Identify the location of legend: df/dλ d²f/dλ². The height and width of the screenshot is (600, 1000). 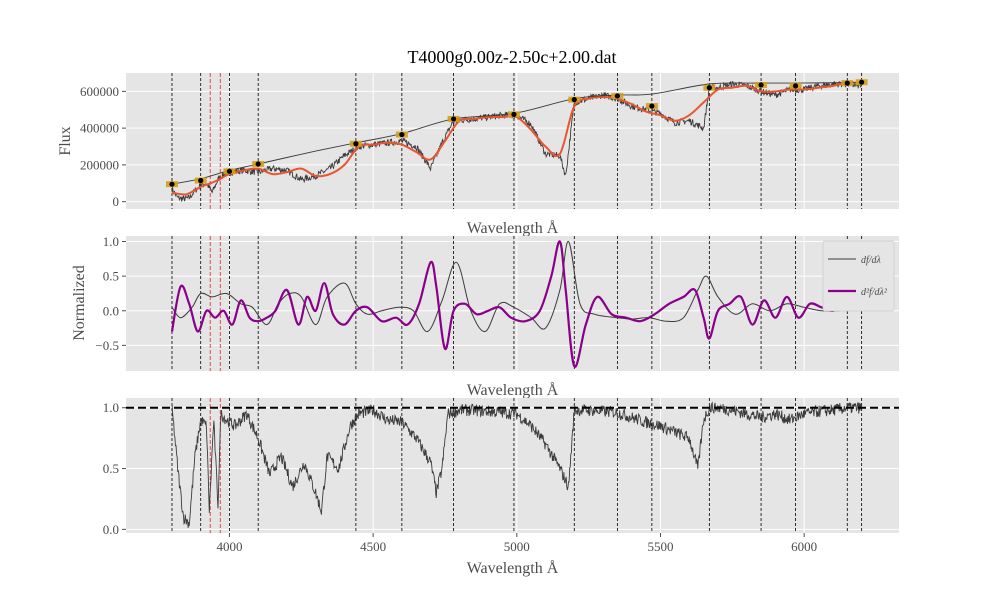
(858, 276).